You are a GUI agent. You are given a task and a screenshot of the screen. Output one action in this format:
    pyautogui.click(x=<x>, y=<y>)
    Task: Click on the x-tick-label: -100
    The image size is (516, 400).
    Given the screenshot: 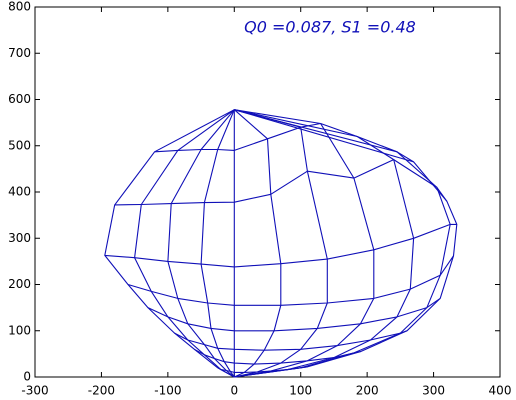 What is the action you would take?
    pyautogui.click(x=167, y=391)
    